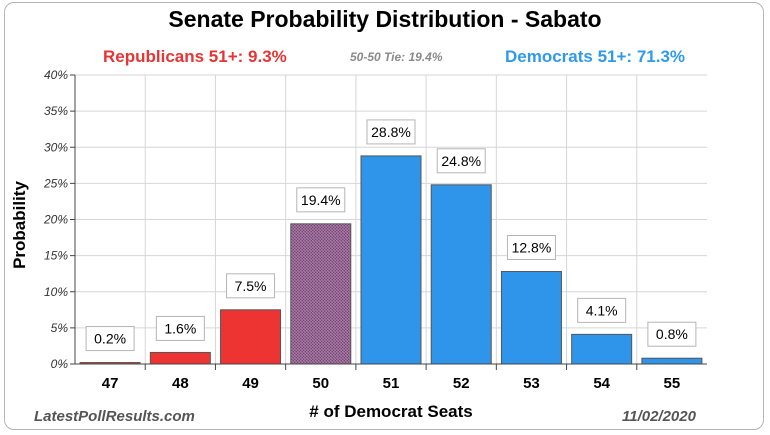  What do you see at coordinates (391, 383) in the screenshot?
I see `x-tick-label: 51` at bounding box center [391, 383].